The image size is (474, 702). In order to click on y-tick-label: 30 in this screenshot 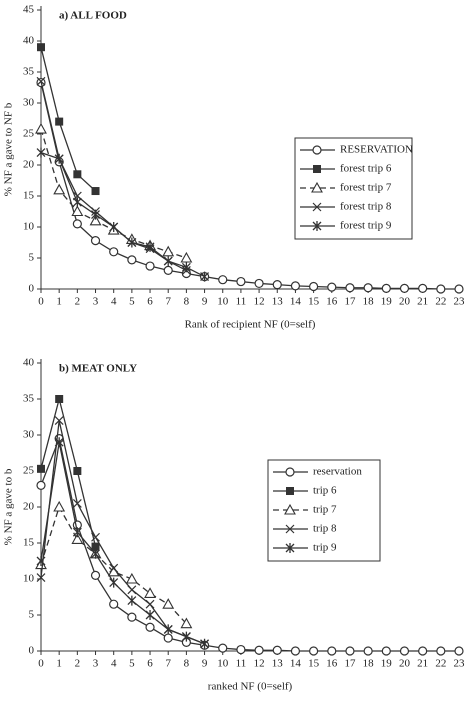, I will do `click(29, 435)`.